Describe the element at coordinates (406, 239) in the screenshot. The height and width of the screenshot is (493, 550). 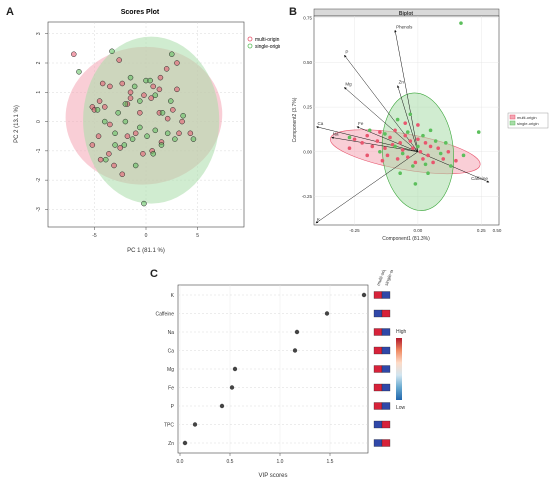
I see `biplot-xlabel: Component1 (81.3%)` at that location.